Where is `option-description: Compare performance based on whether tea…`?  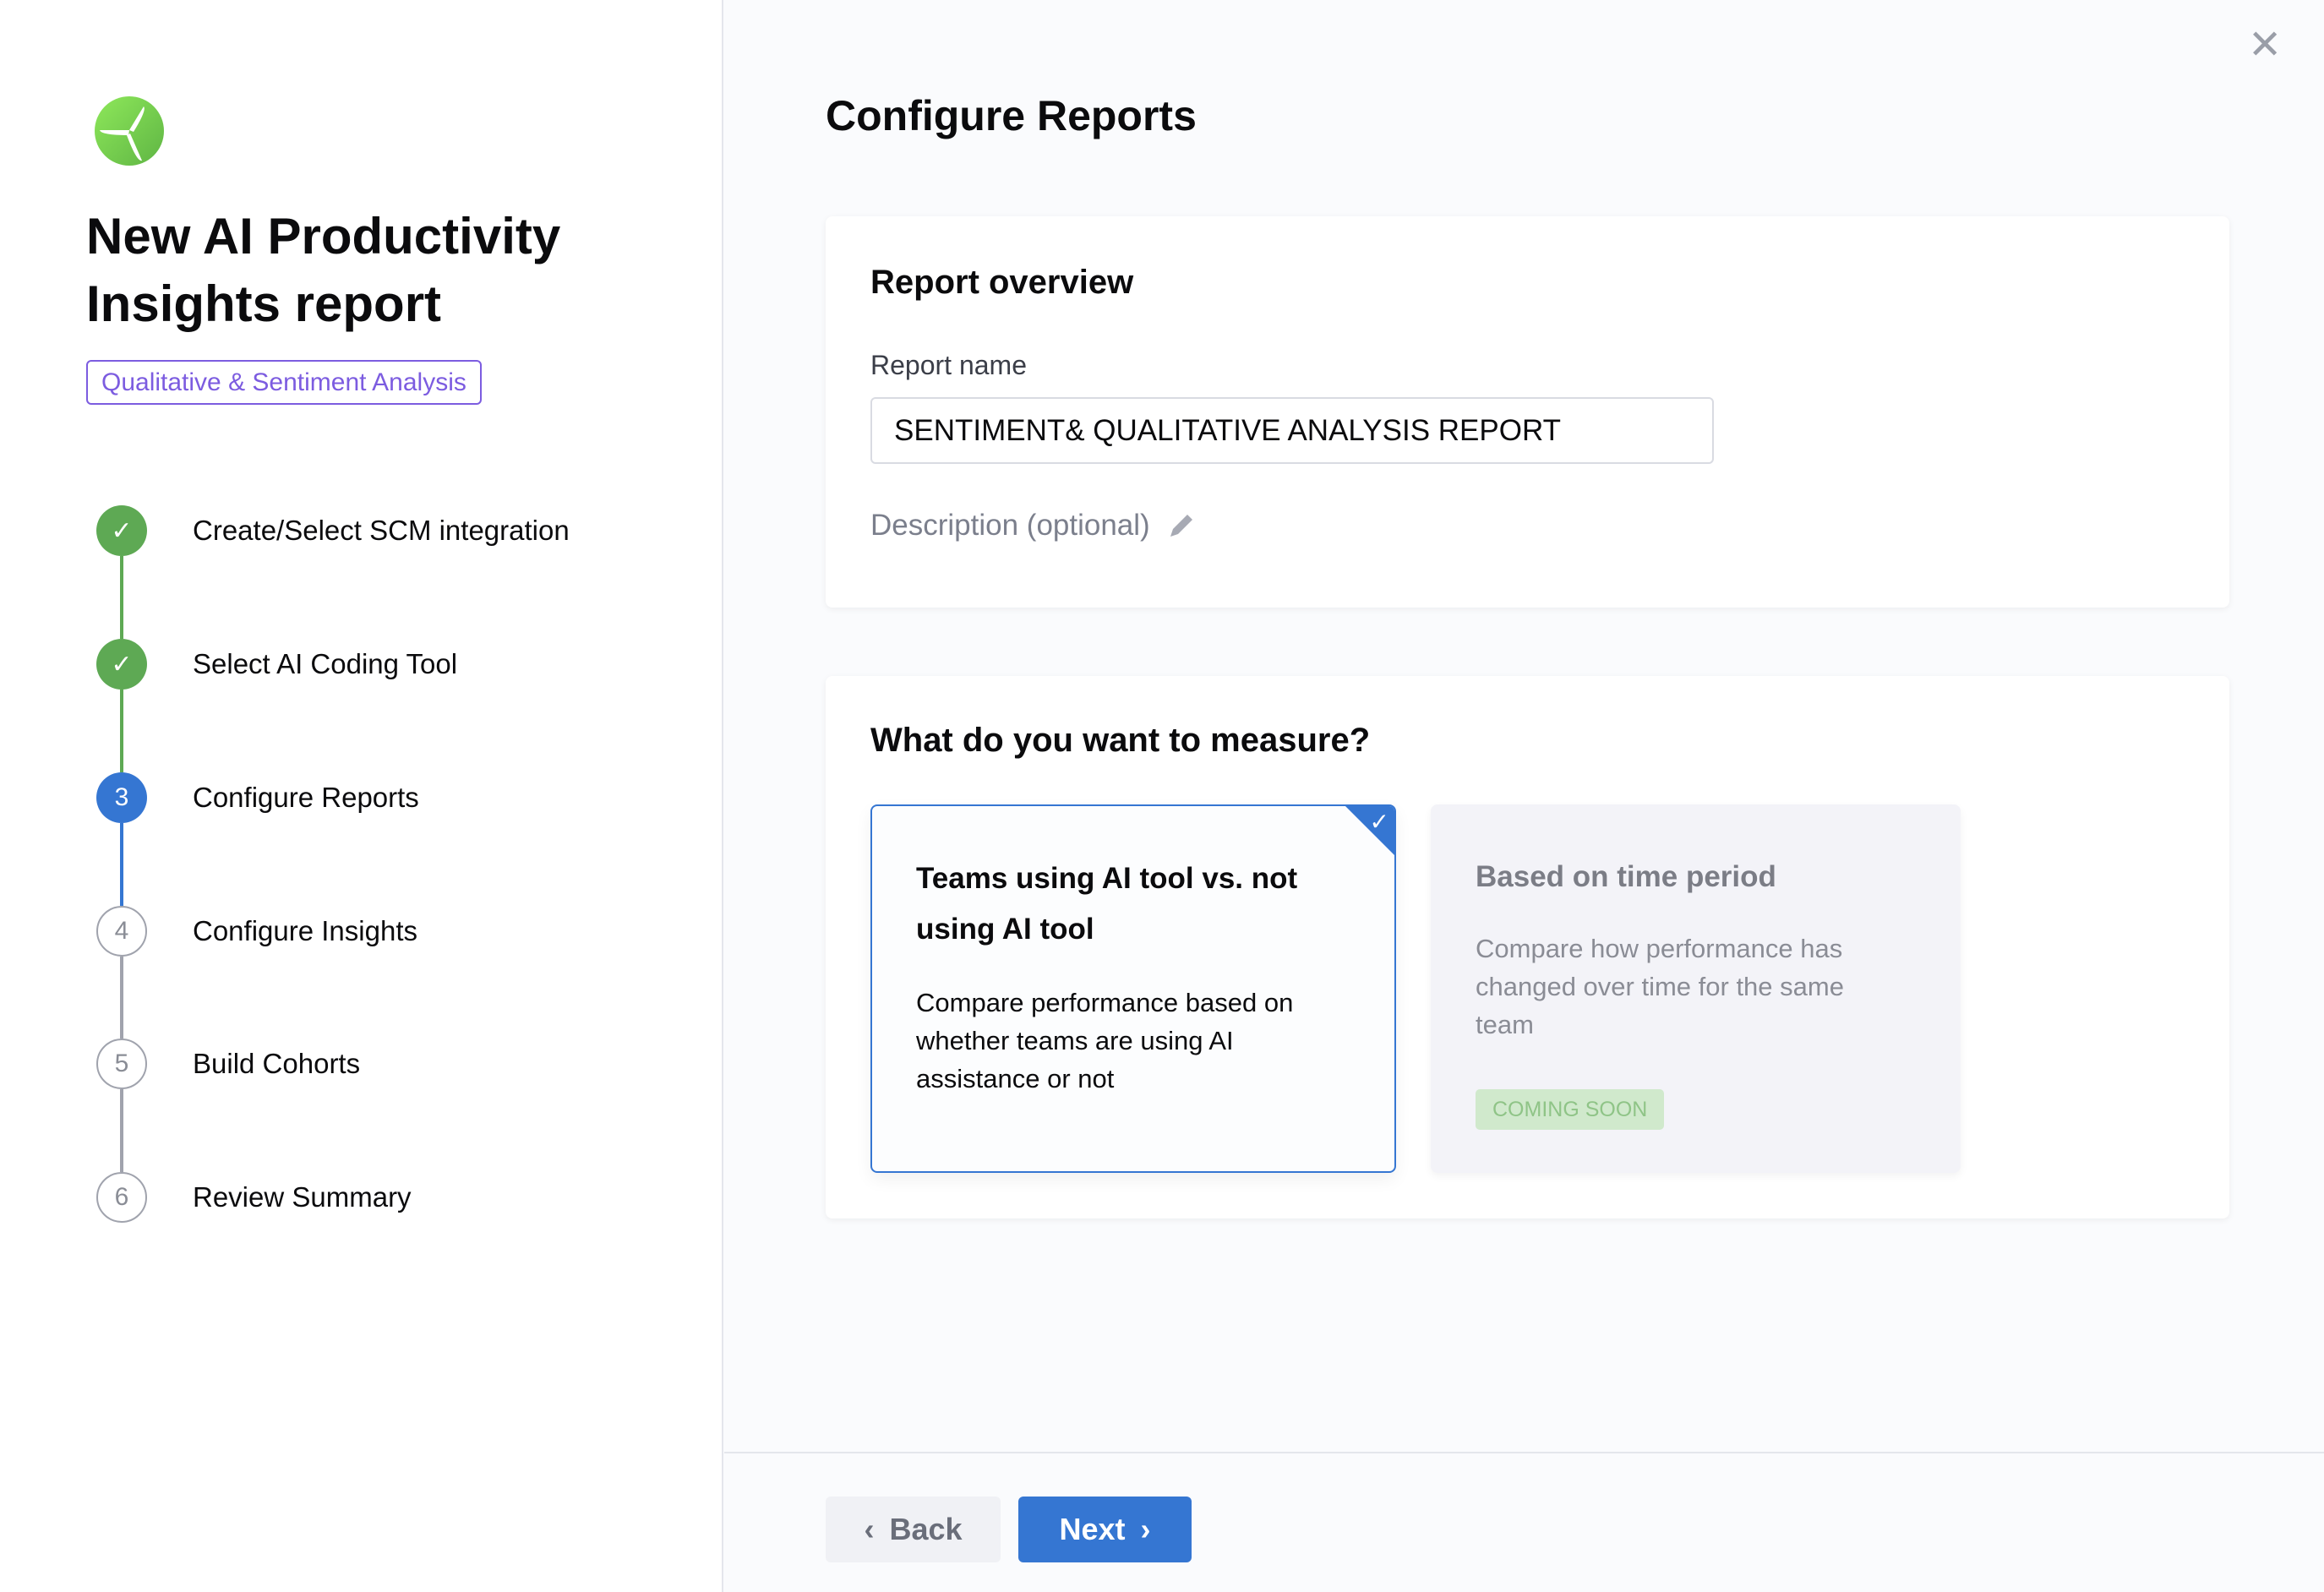
option-description: Compare performance based on whether tea… is located at coordinates (1105, 1041).